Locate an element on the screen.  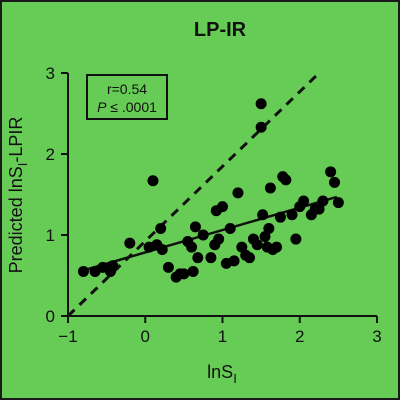
x-axis-label: lnSI is located at coordinates (222, 374).